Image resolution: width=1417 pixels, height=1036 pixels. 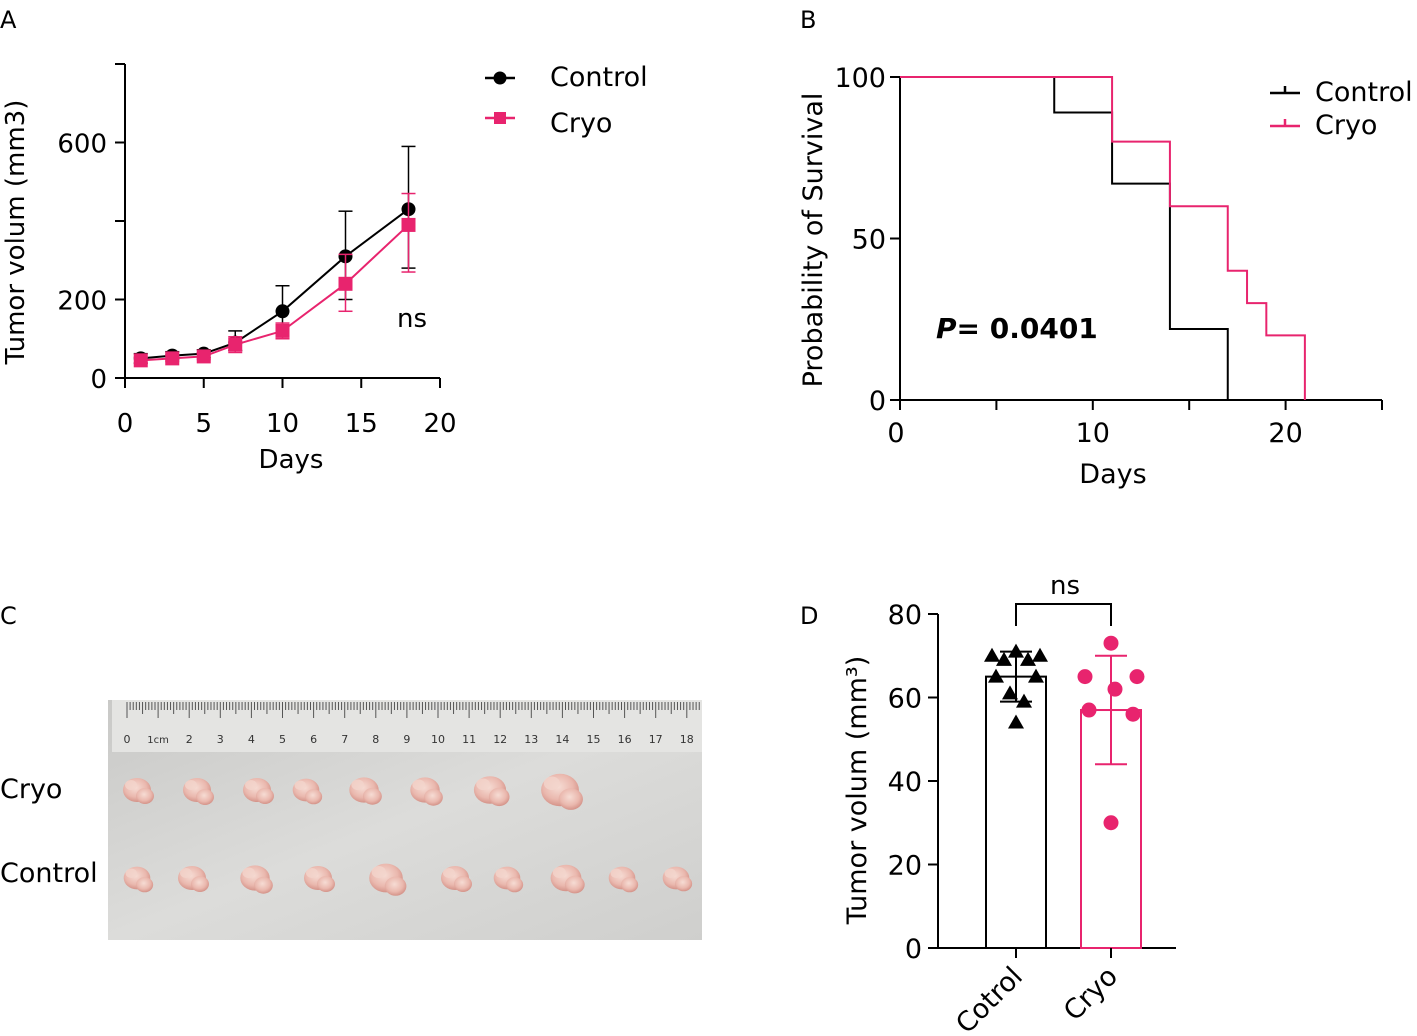 What do you see at coordinates (220, 739) in the screenshot?
I see `ruler-number: 3` at bounding box center [220, 739].